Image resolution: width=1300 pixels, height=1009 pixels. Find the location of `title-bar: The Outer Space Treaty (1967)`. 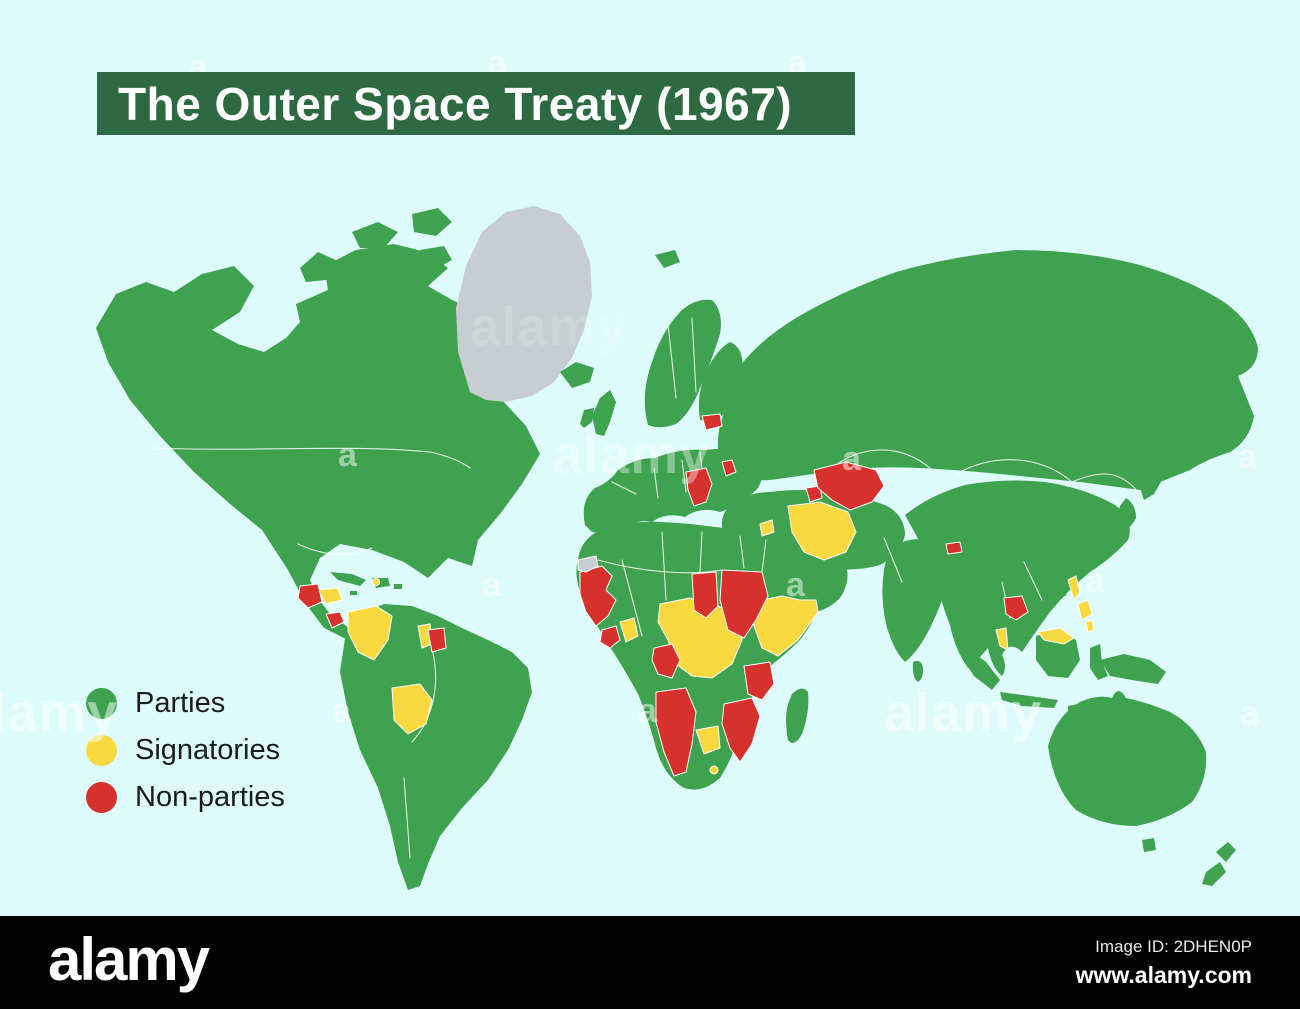

title-bar: The Outer Space Treaty (1967) is located at coordinates (476, 103).